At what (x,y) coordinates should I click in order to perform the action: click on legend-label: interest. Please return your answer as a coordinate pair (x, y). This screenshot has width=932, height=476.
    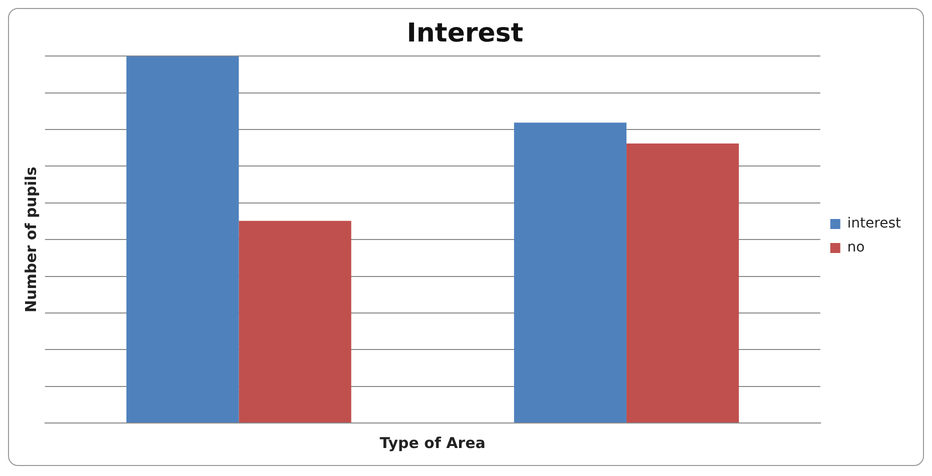
    Looking at the image, I should click on (874, 224).